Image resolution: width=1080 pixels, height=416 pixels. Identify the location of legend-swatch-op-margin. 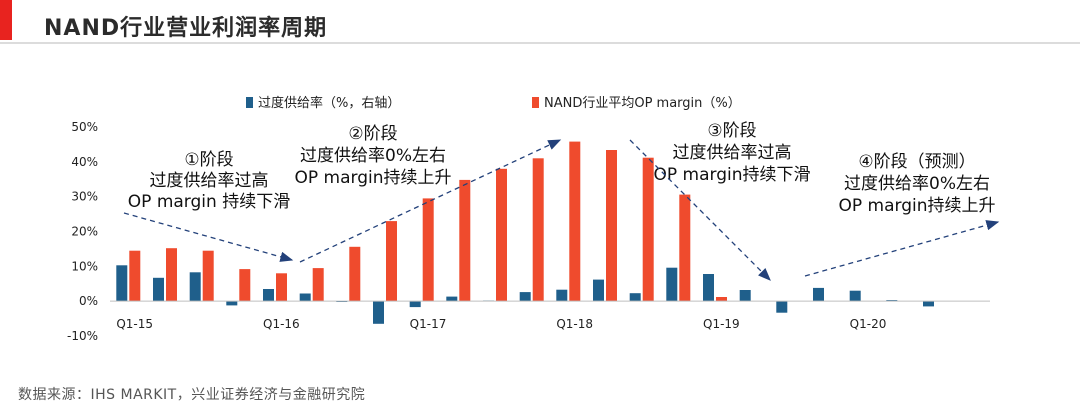
(535, 102).